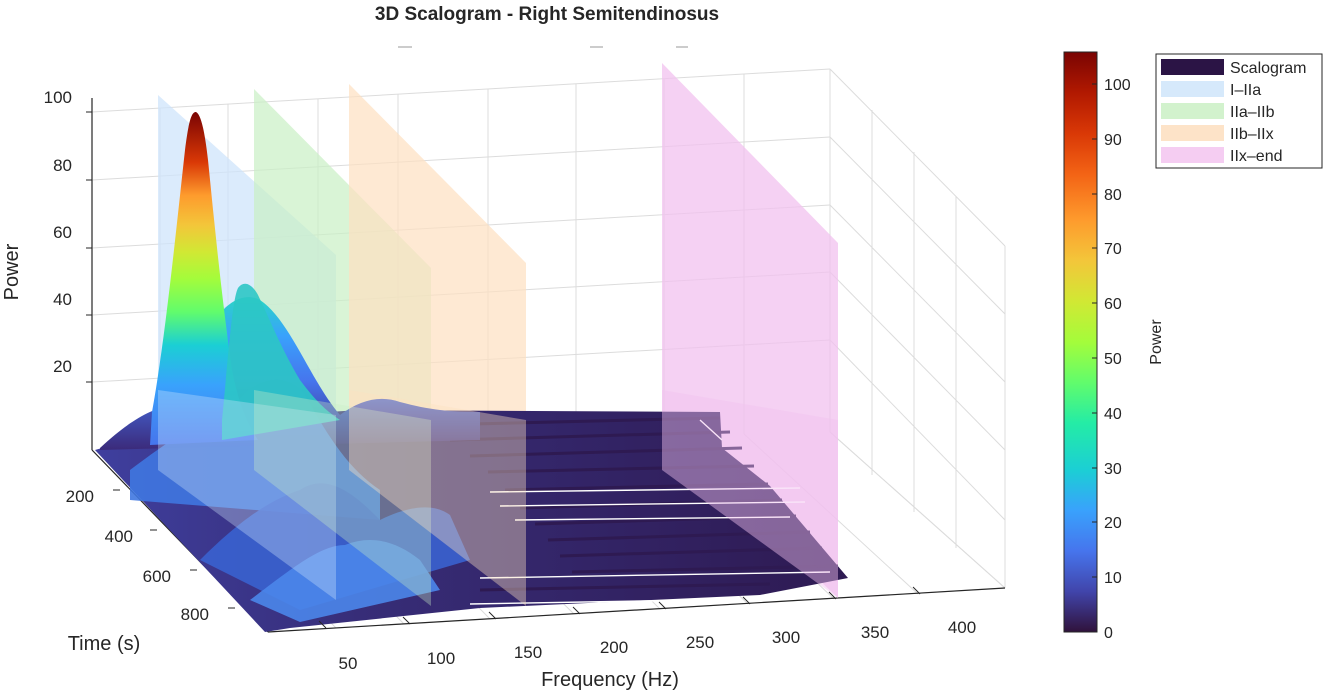 This screenshot has width=1329, height=692. Describe the element at coordinates (1192, 133) in the screenshot. I see `legend-swatch-iib-iix` at that location.